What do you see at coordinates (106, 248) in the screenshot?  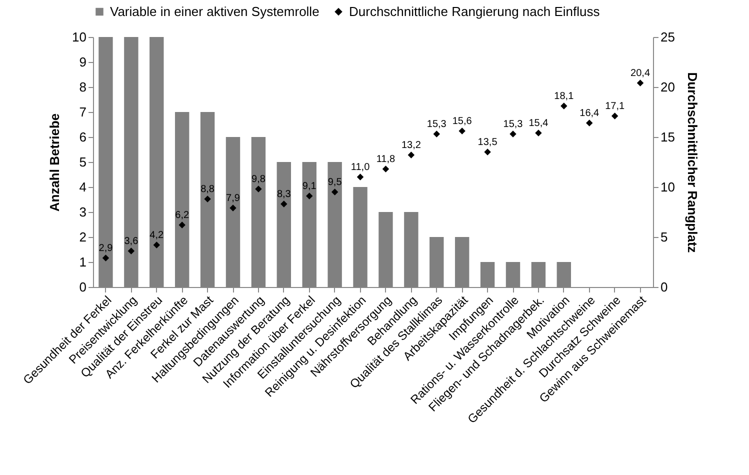 I see `data-label: 2,9` at bounding box center [106, 248].